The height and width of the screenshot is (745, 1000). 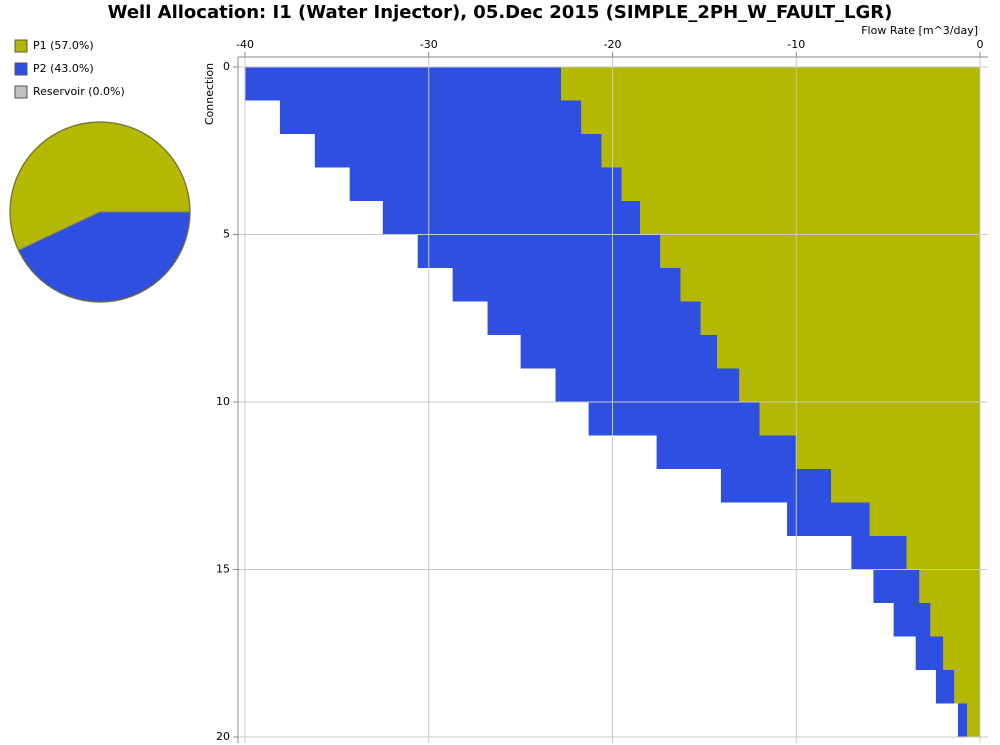 I want to click on pie-rim, so click(x=100, y=212).